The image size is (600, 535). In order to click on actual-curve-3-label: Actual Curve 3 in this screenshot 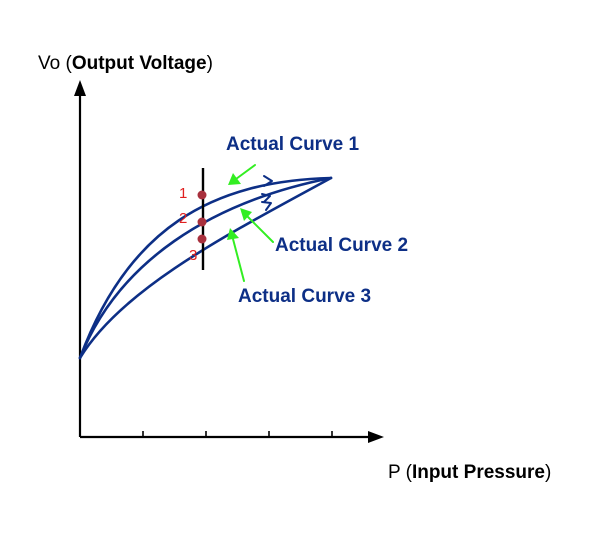, I will do `click(304, 296)`.